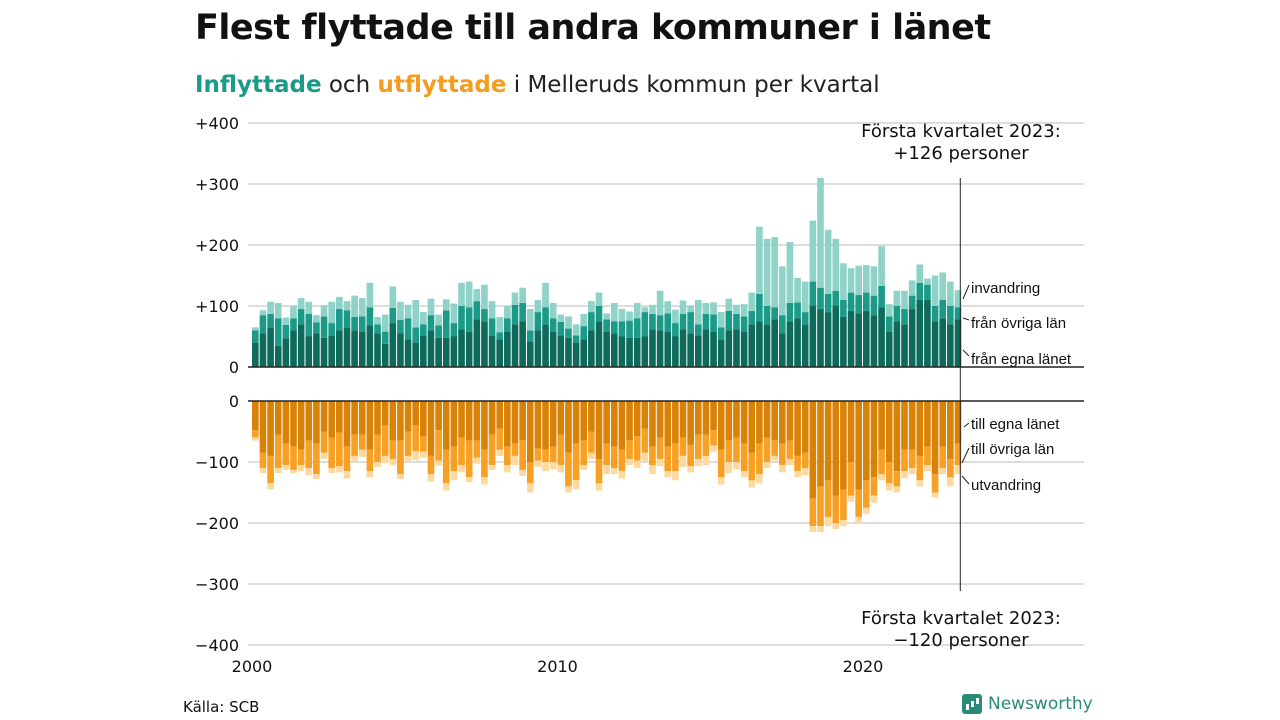  I want to click on subtitle-och: och, so click(349, 85).